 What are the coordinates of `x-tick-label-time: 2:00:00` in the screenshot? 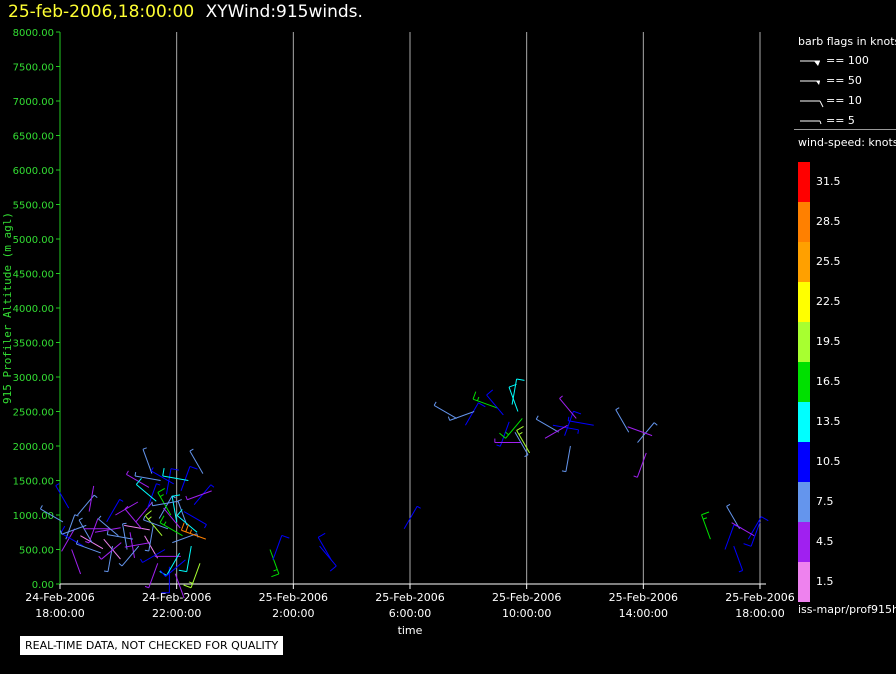 It's located at (293, 613).